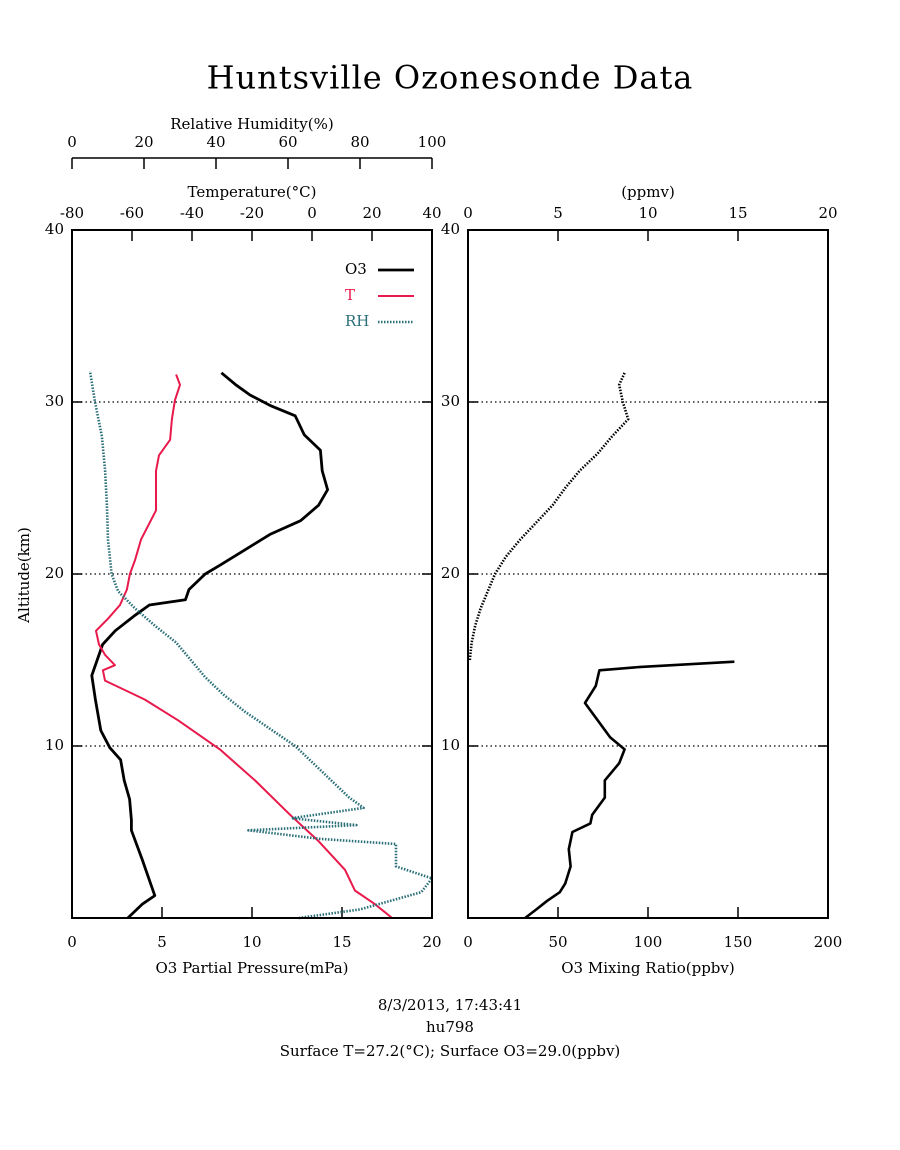 The width and height of the screenshot is (900, 1150). I want to click on x-axis-title: Relative Humidity(%), so click(251, 124).